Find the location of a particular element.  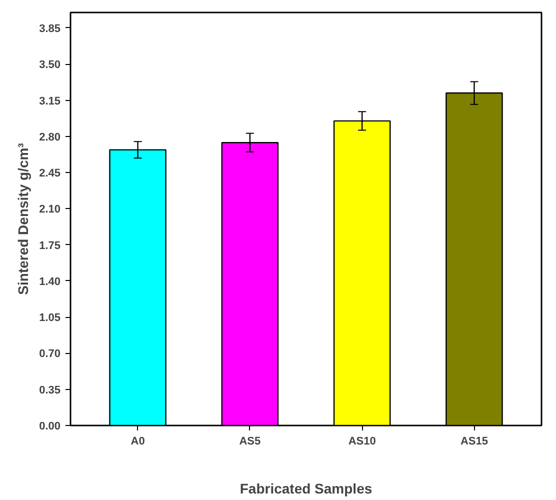

x-tick-label: AS15 is located at coordinates (474, 442).